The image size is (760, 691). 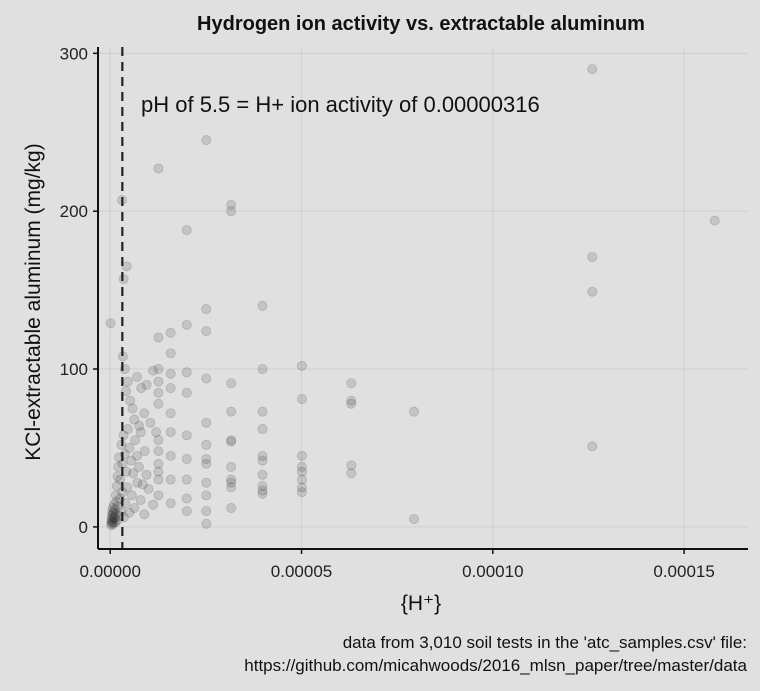 What do you see at coordinates (74, 369) in the screenshot?
I see `y-tick-label-1: 100` at bounding box center [74, 369].